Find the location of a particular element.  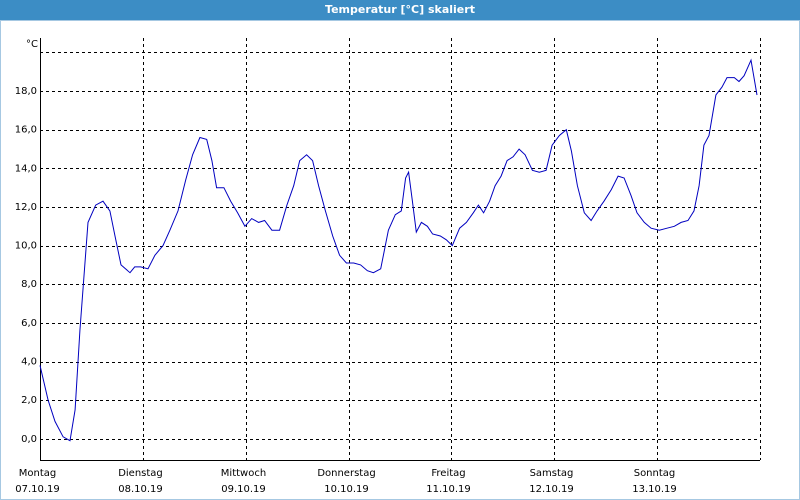

y-tick-label: 2,0 is located at coordinates (29, 400).